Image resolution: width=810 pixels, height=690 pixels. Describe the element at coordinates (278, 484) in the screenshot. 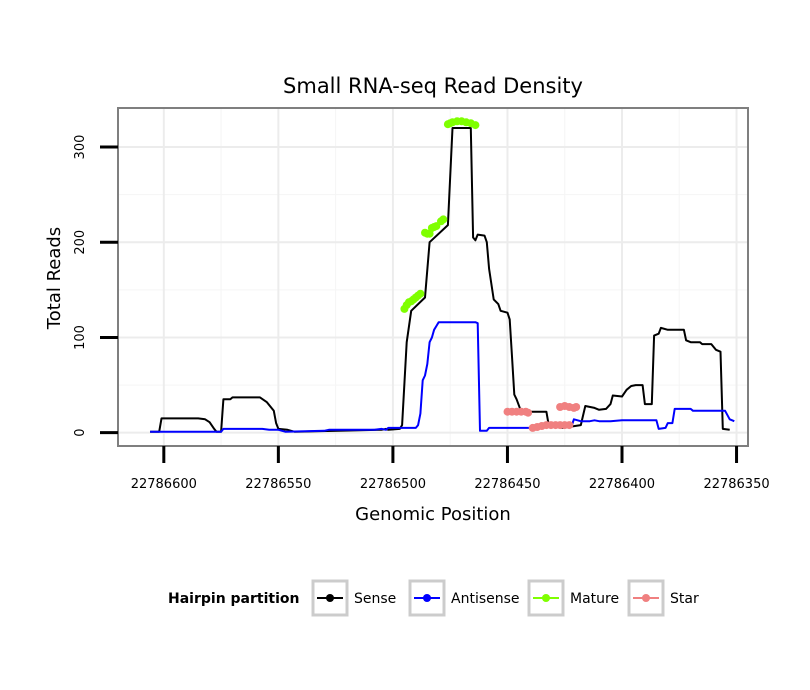

I see `x-tick-label: 22786550` at that location.